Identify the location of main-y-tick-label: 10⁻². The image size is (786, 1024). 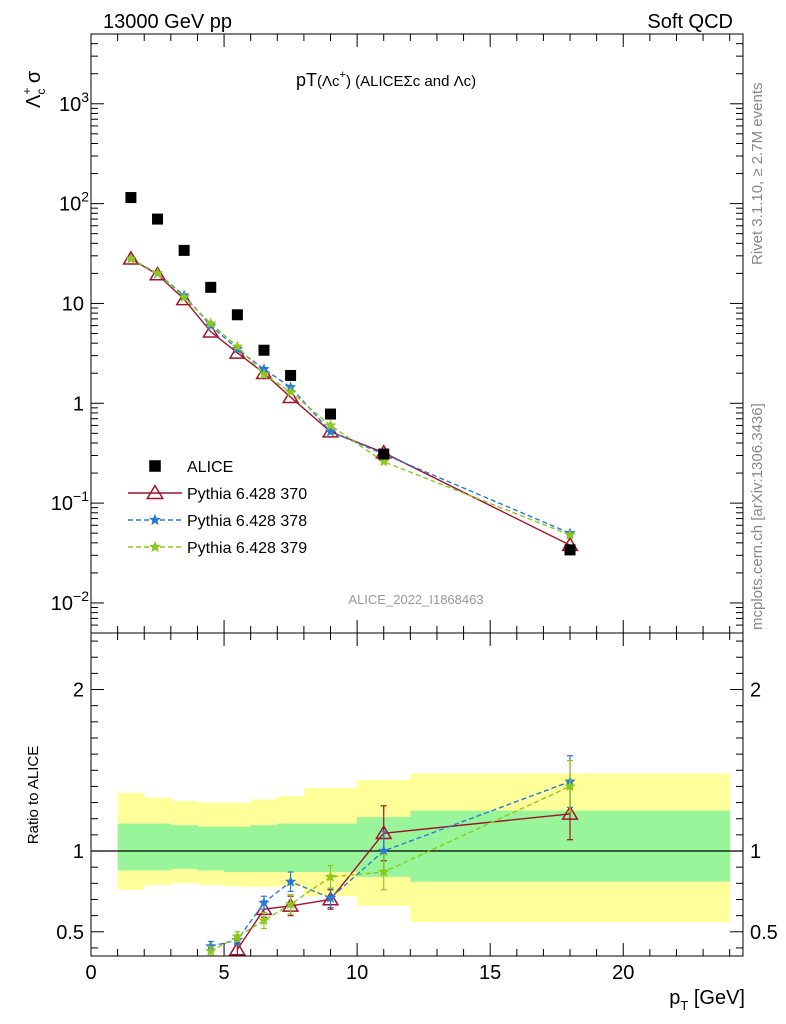
(70, 601).